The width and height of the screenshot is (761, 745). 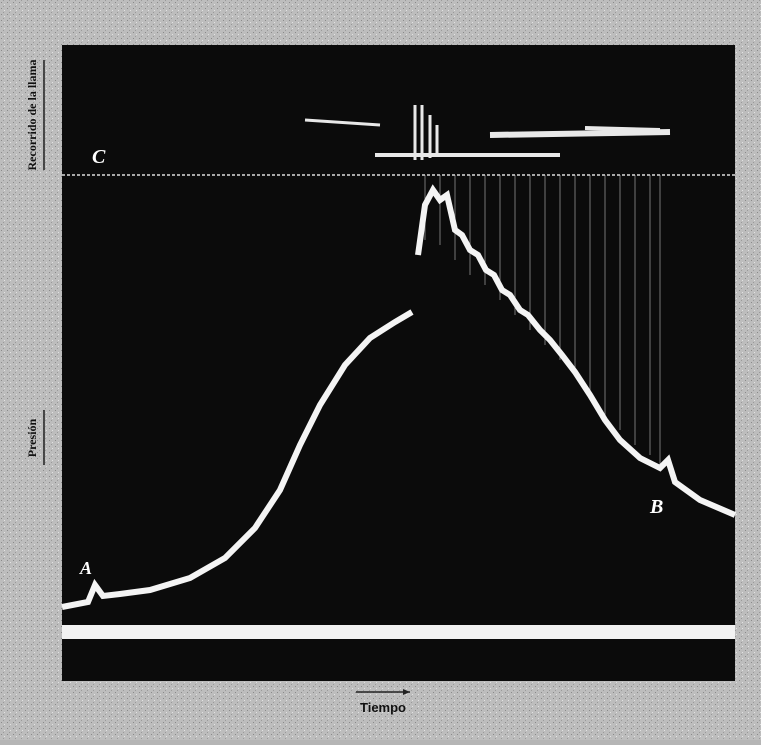 What do you see at coordinates (99, 157) in the screenshot?
I see `point-label: C` at bounding box center [99, 157].